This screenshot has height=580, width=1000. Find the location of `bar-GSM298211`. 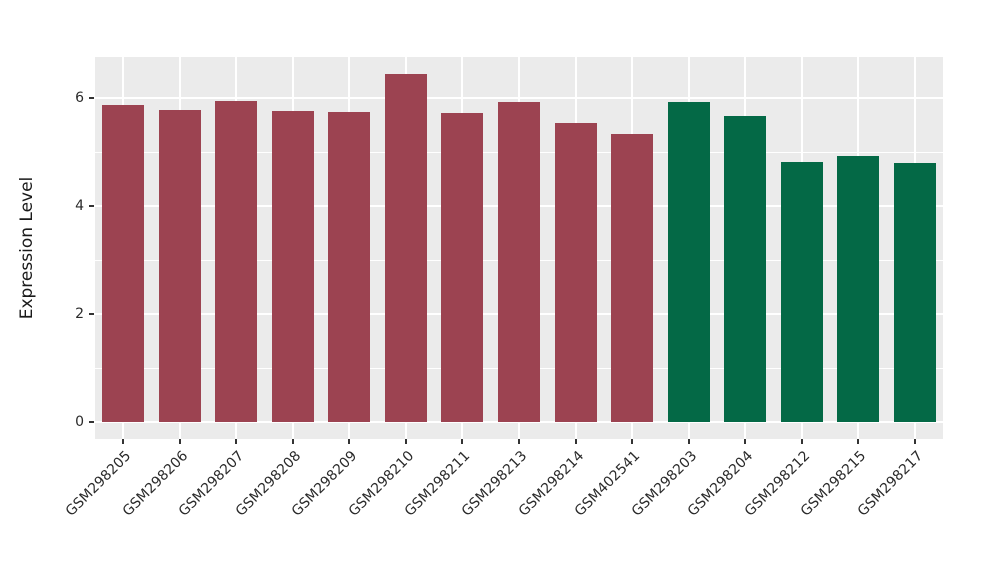

bar-GSM298211 is located at coordinates (462, 267).